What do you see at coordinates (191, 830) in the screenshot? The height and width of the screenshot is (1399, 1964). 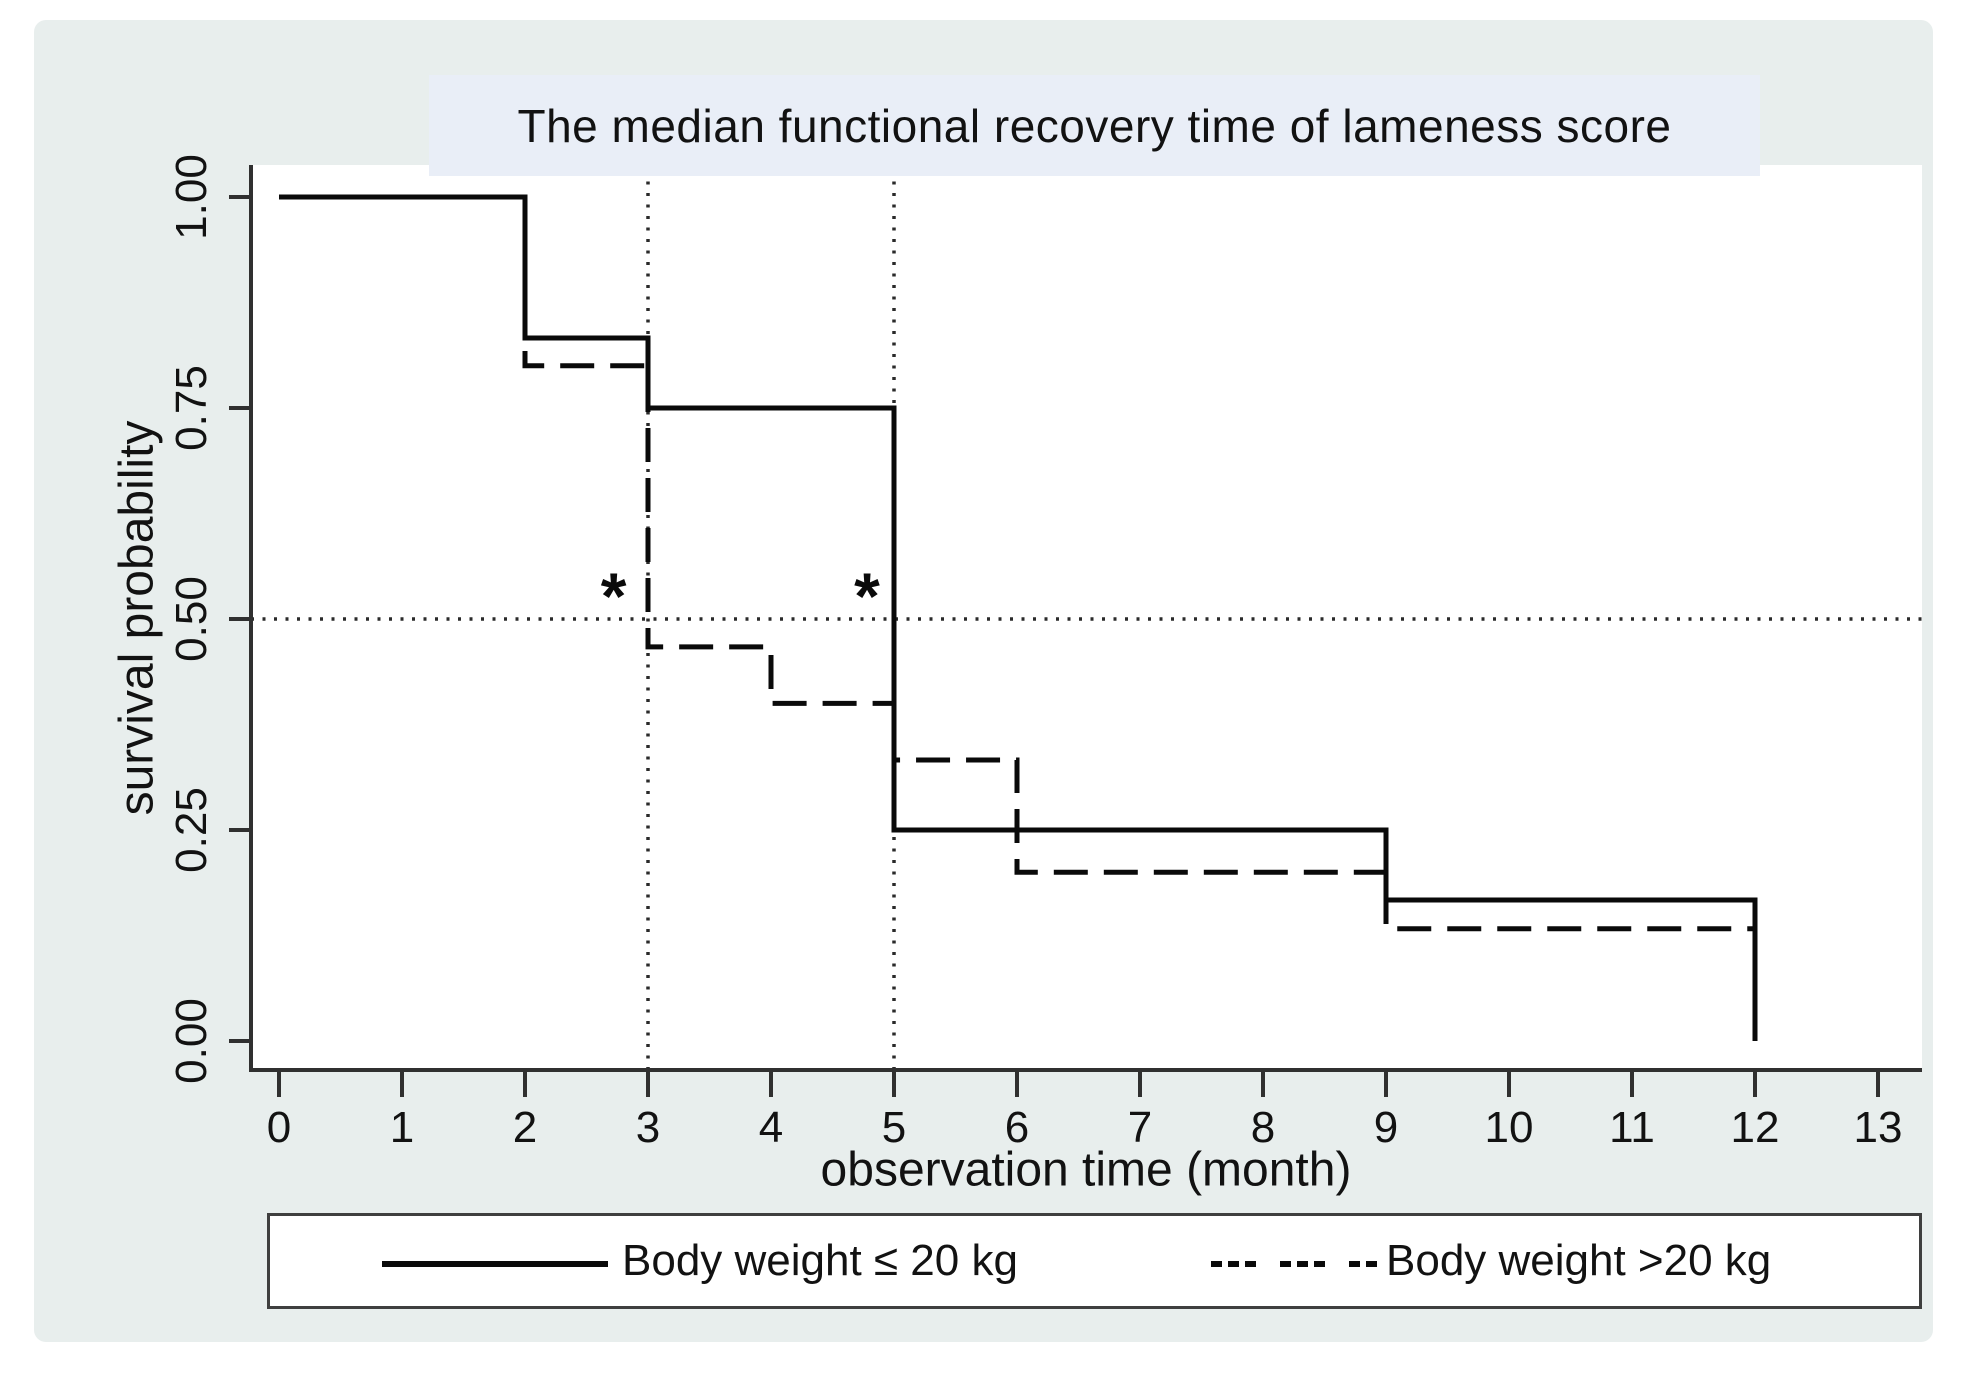 I see `y-tick-label: 0.25` at bounding box center [191, 830].